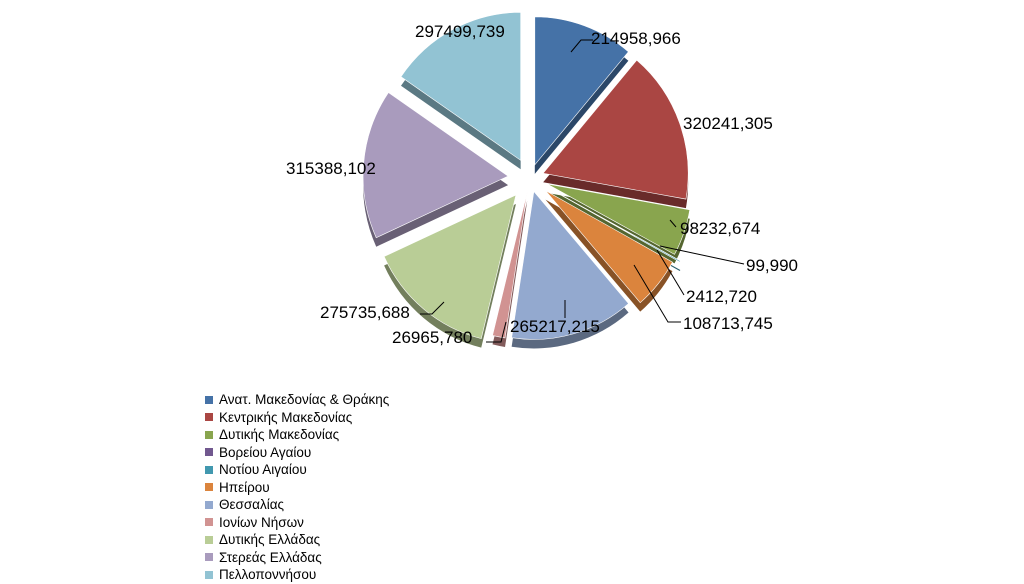  What do you see at coordinates (460, 31) in the screenshot?
I see `slice-11-data-label: 297499,739` at bounding box center [460, 31].